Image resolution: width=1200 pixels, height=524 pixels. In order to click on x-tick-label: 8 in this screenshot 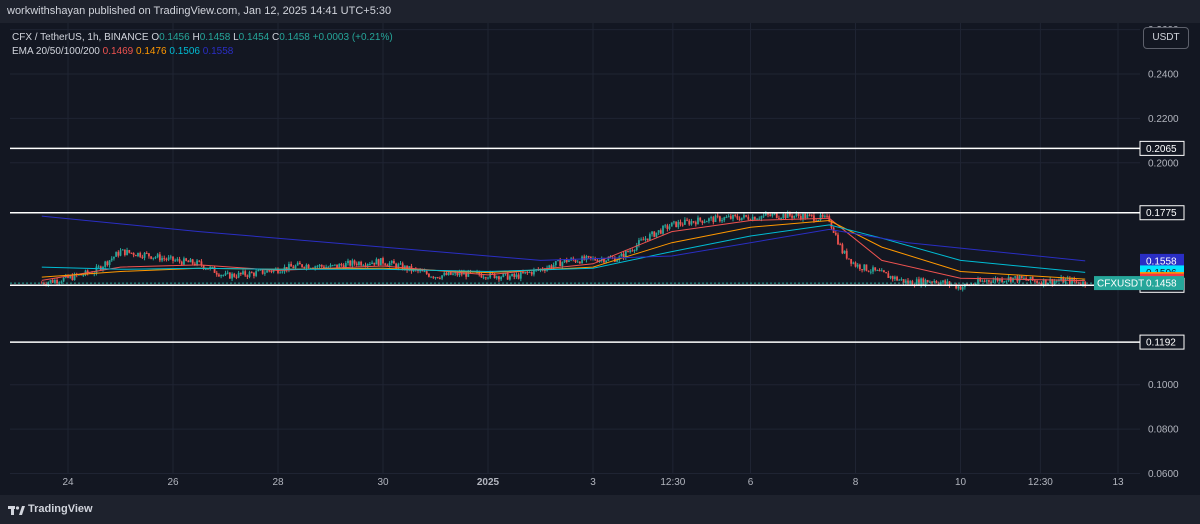, I will do `click(856, 482)`.